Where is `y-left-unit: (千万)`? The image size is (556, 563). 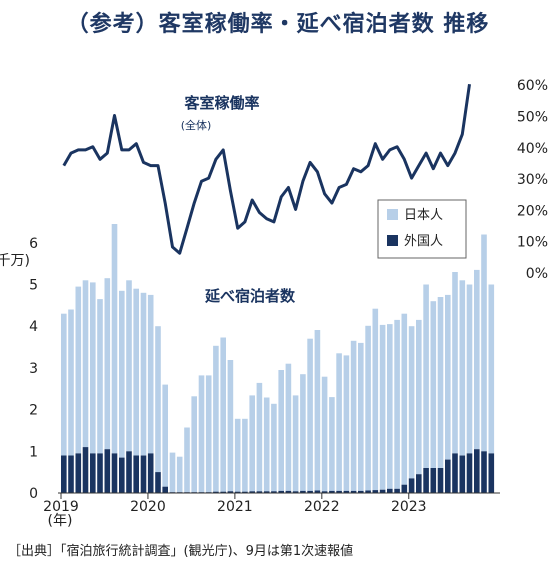
y-left-unit: (千万) is located at coordinates (15, 261).